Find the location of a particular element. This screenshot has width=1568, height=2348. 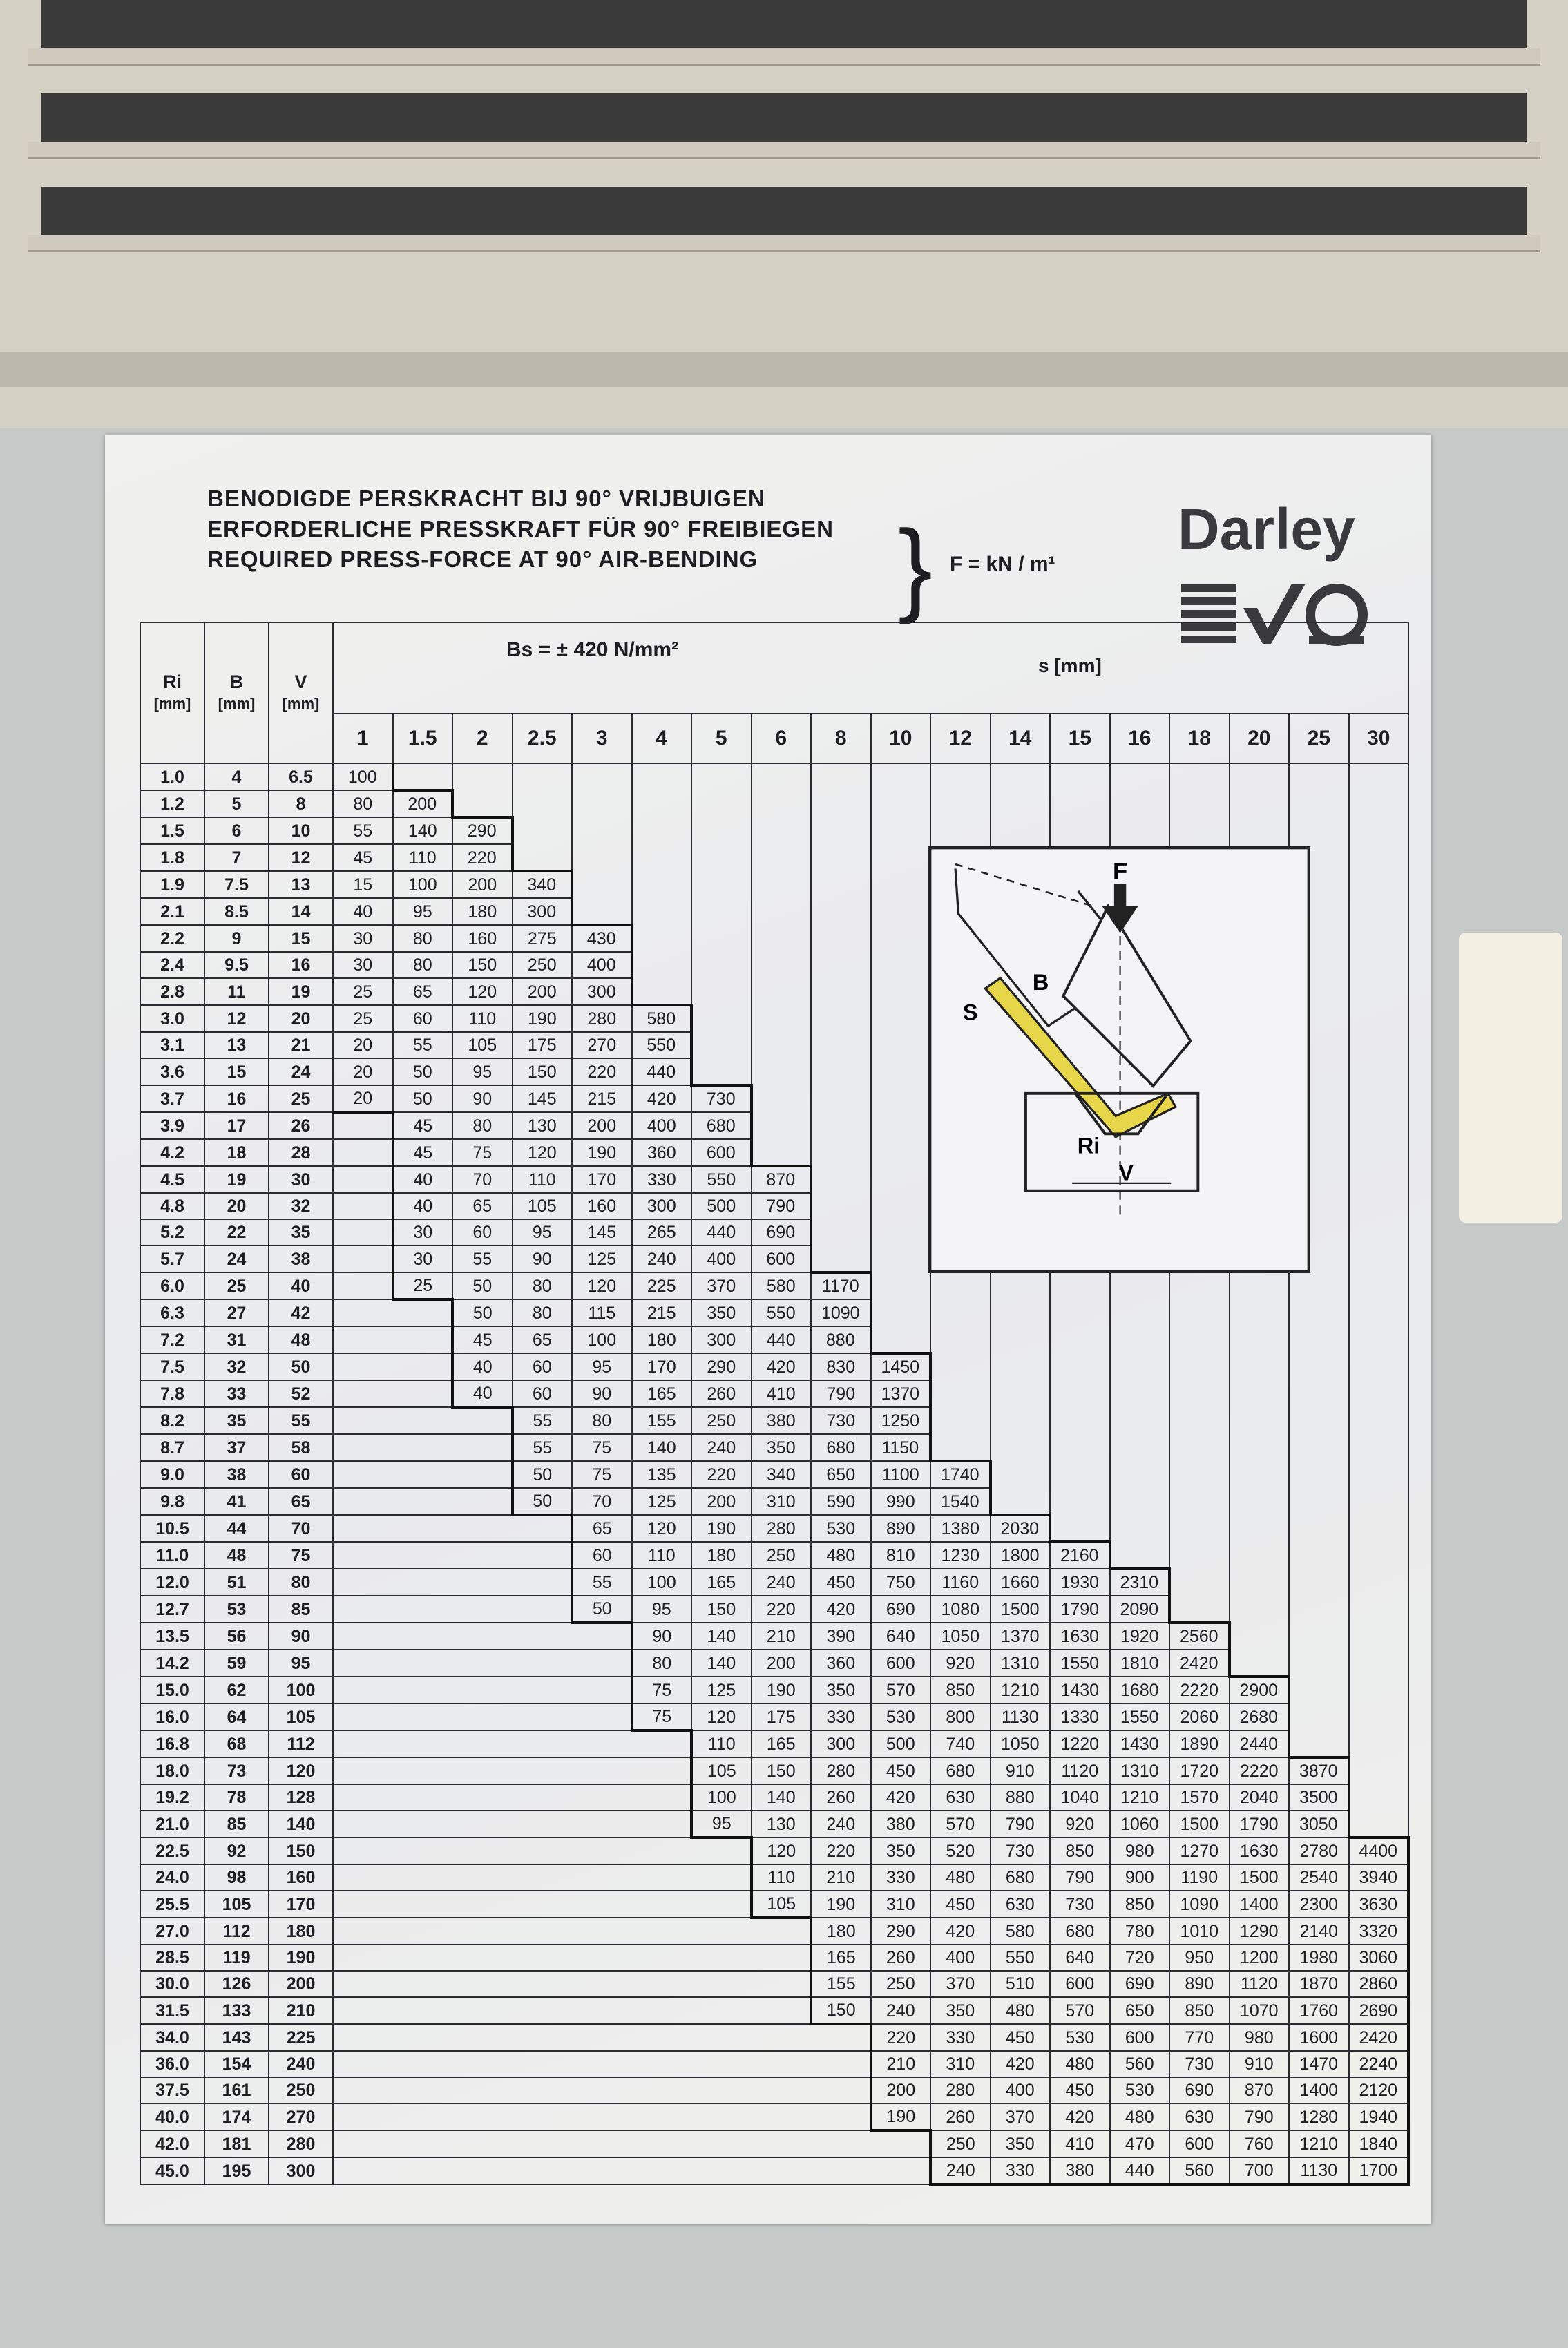

row-key-cell: 250 is located at coordinates (301, 2090).